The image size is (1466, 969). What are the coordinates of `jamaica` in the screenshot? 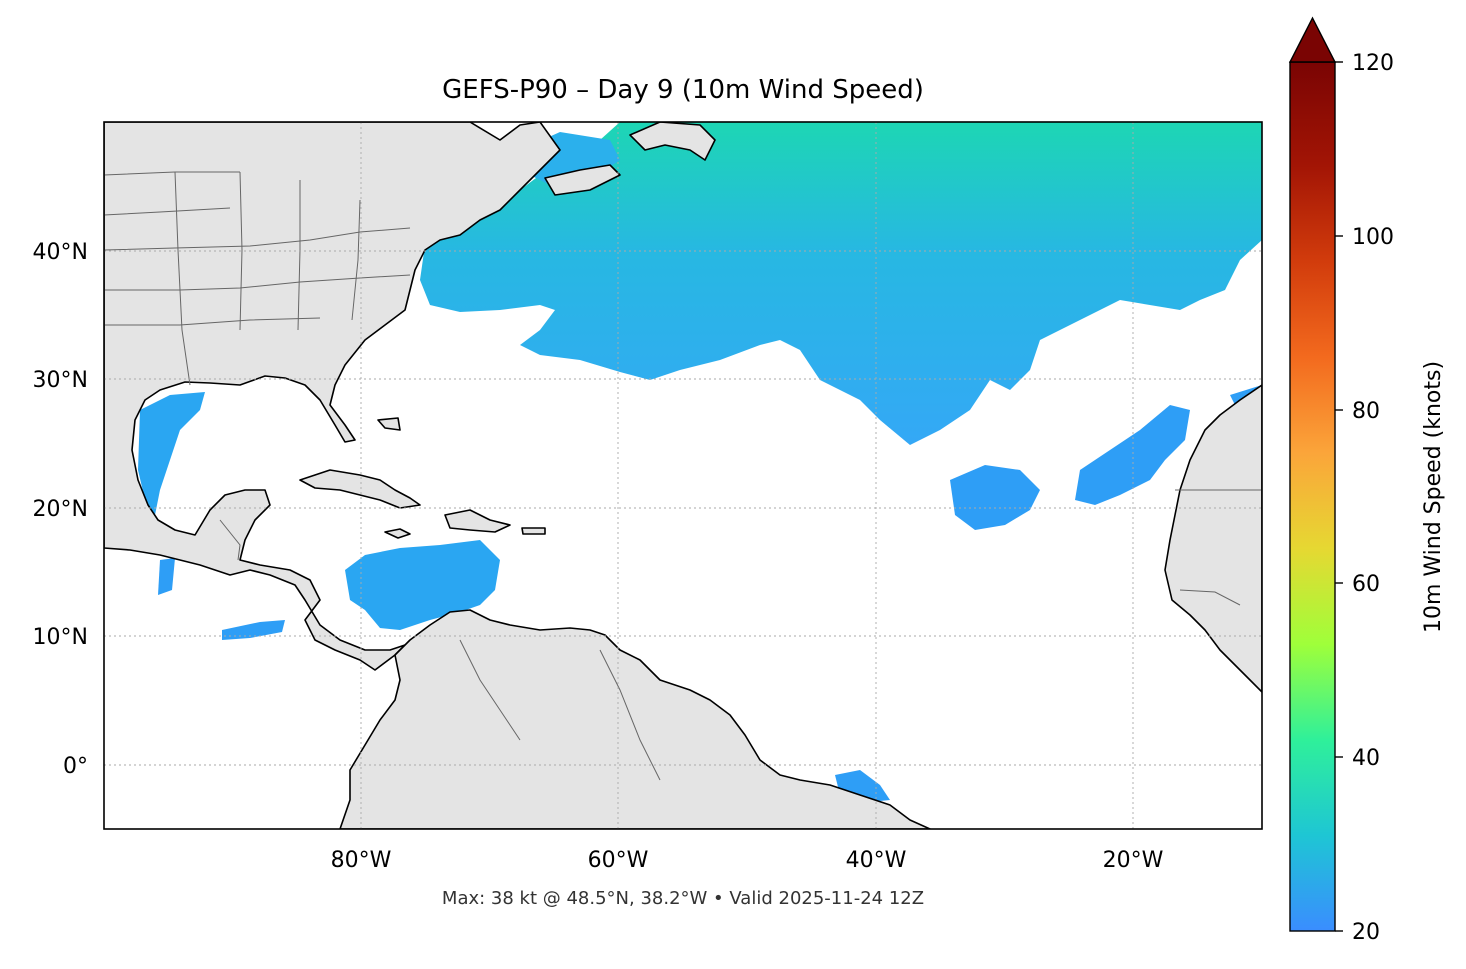 It's located at (397, 533).